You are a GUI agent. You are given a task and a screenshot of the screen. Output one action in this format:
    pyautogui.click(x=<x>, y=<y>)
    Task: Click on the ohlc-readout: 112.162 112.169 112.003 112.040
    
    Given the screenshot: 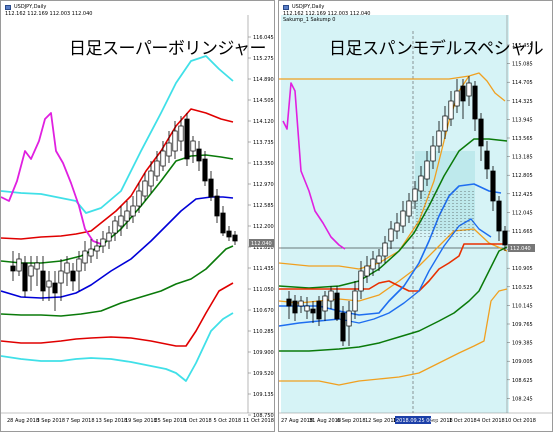 What is the action you would take?
    pyautogui.click(x=327, y=13)
    